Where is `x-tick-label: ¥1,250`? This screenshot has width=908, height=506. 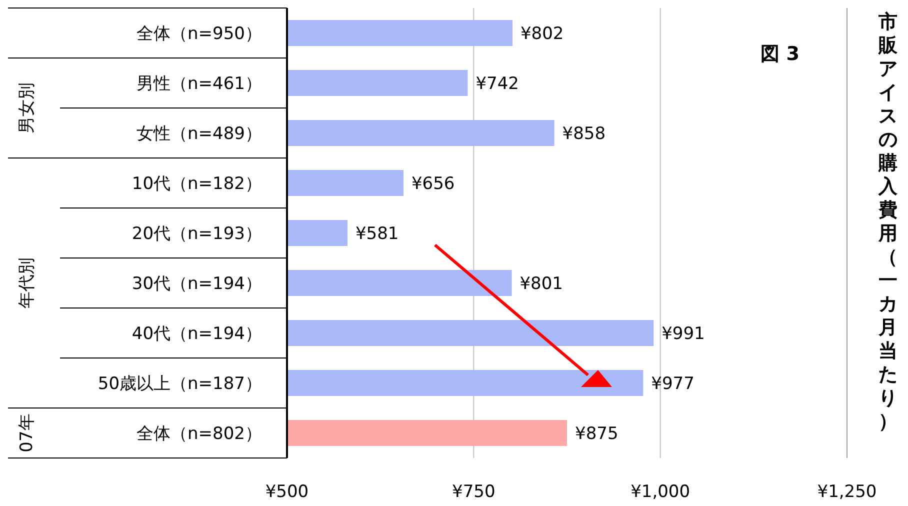 x-tick-label: ¥1,250 is located at coordinates (847, 492).